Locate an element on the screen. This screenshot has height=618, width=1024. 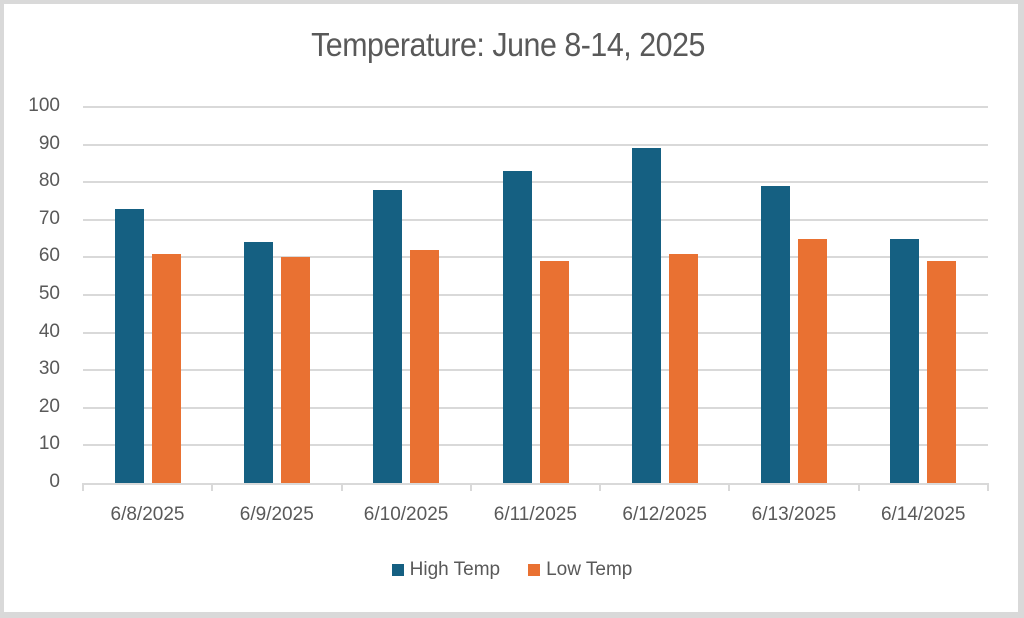
x-tick-label: 6/13/2025 is located at coordinates (794, 514).